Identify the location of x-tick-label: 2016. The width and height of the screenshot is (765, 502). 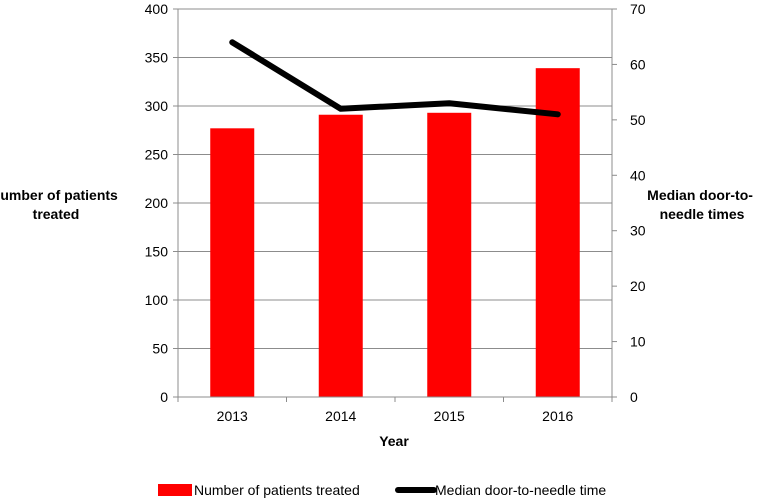
(557, 416).